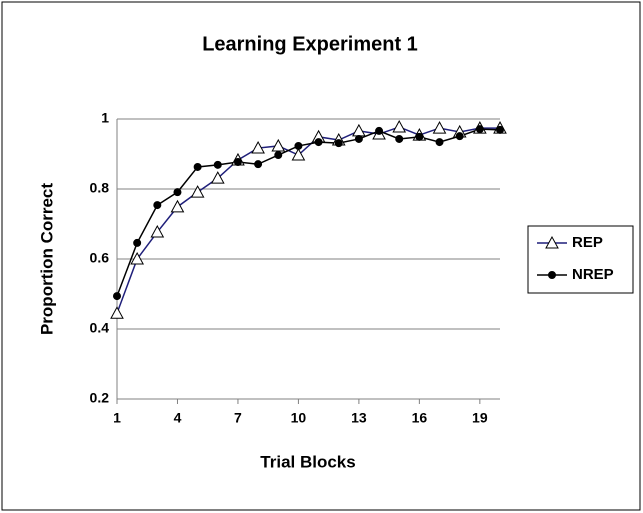  What do you see at coordinates (100, 398) in the screenshot?
I see `y-tick-label: 0.2` at bounding box center [100, 398].